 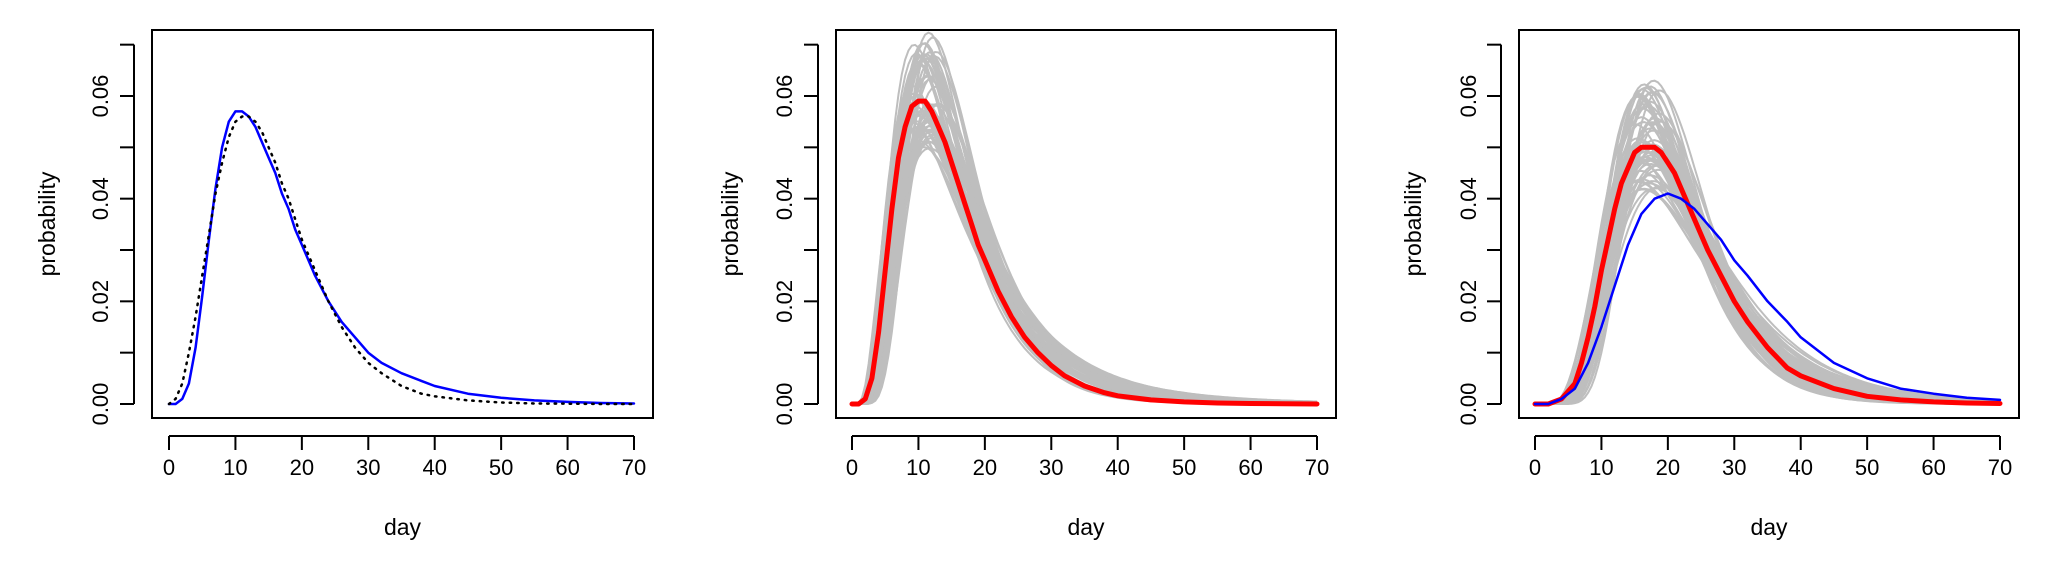 I want to click on dotted-series-line, so click(x=401, y=260).